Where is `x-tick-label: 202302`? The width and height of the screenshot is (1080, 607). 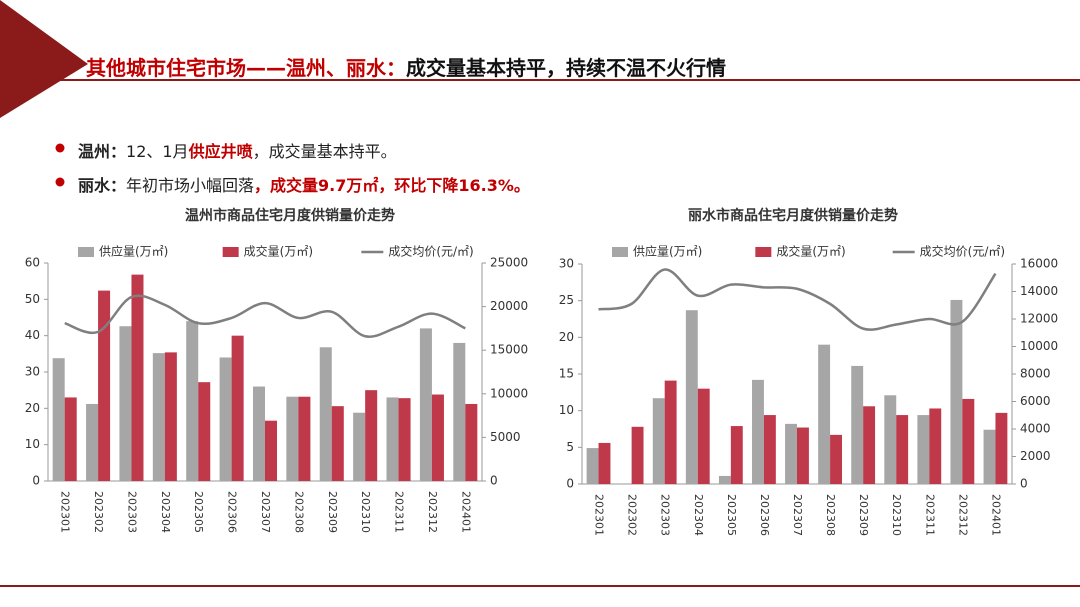 x-tick-label: 202302 is located at coordinates (98, 512).